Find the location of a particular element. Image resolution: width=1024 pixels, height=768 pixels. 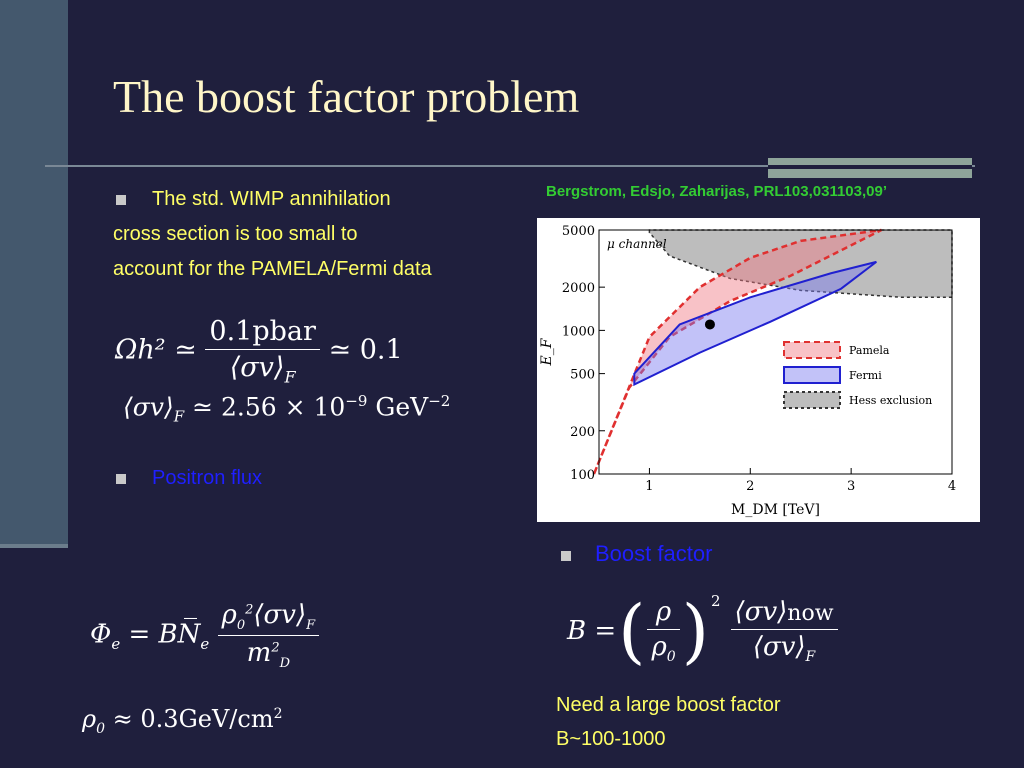

bullet-text-line3: account for the PAMELA/Fermi data is located at coordinates (272, 269).